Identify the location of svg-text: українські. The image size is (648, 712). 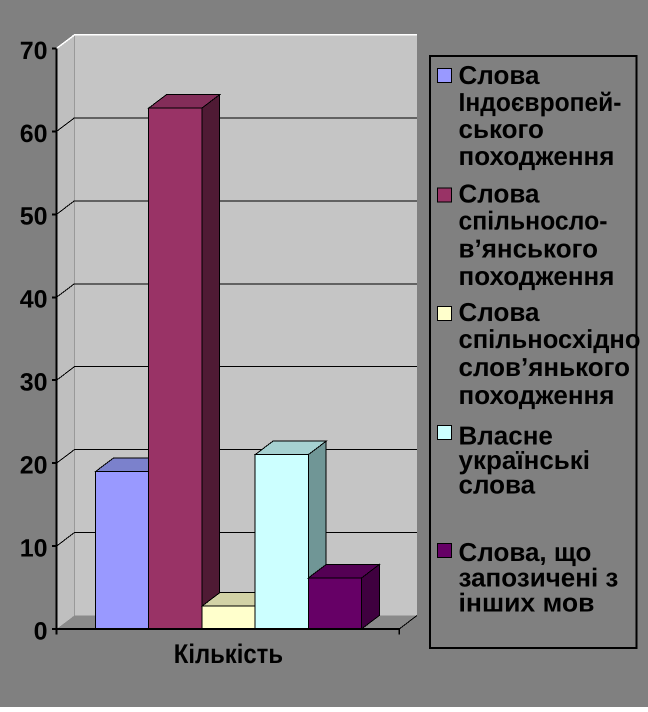
(525, 460).